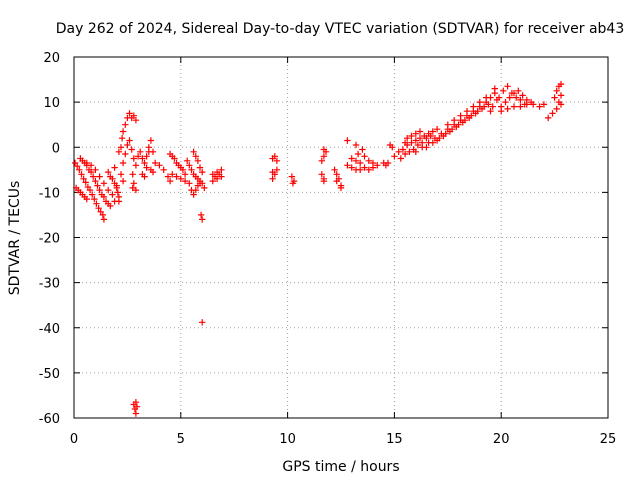  Describe the element at coordinates (49, 419) in the screenshot. I see `y-tick-label: -60` at that location.